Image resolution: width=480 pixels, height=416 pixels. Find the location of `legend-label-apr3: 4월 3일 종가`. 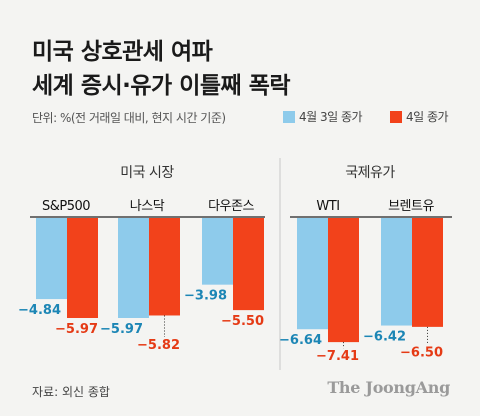

legend-label-apr3: 4월 3일 종가 is located at coordinates (331, 117).